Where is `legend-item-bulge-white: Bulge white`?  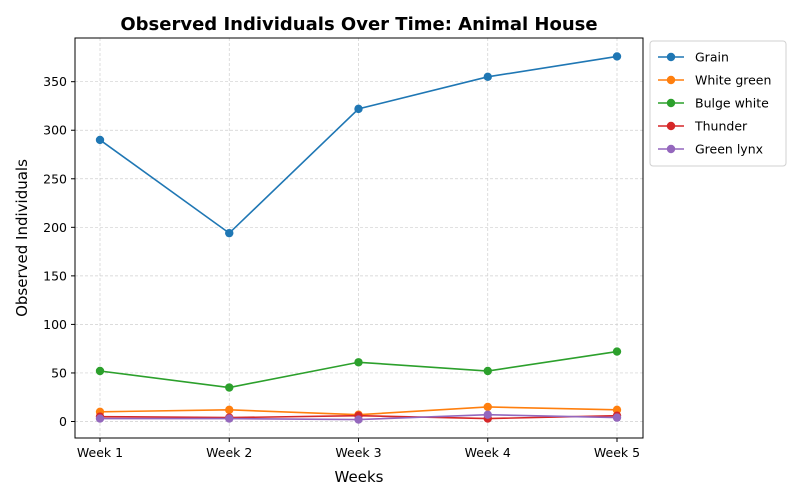
legend-item-bulge-white: Bulge white is located at coordinates (713, 103).